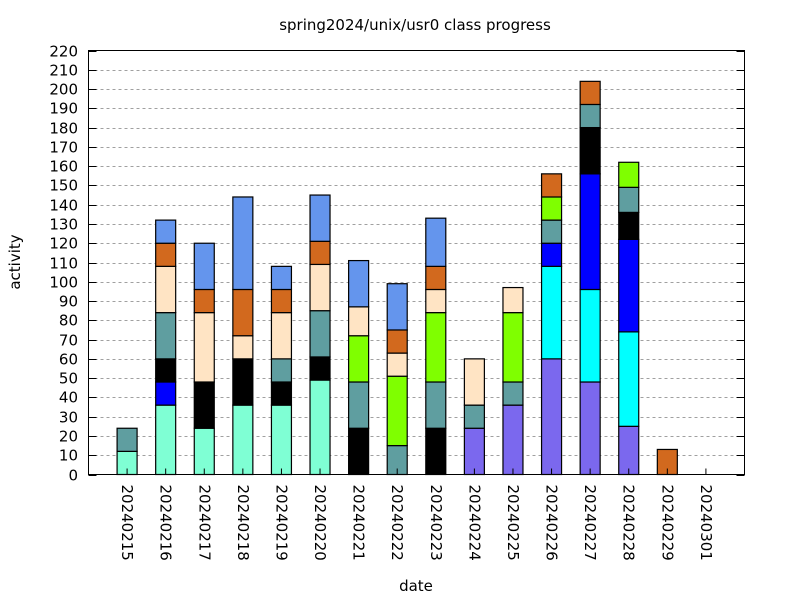 The width and height of the screenshot is (800, 600). What do you see at coordinates (281, 278) in the screenshot?
I see `bar-segment-20240219-s10` at bounding box center [281, 278].